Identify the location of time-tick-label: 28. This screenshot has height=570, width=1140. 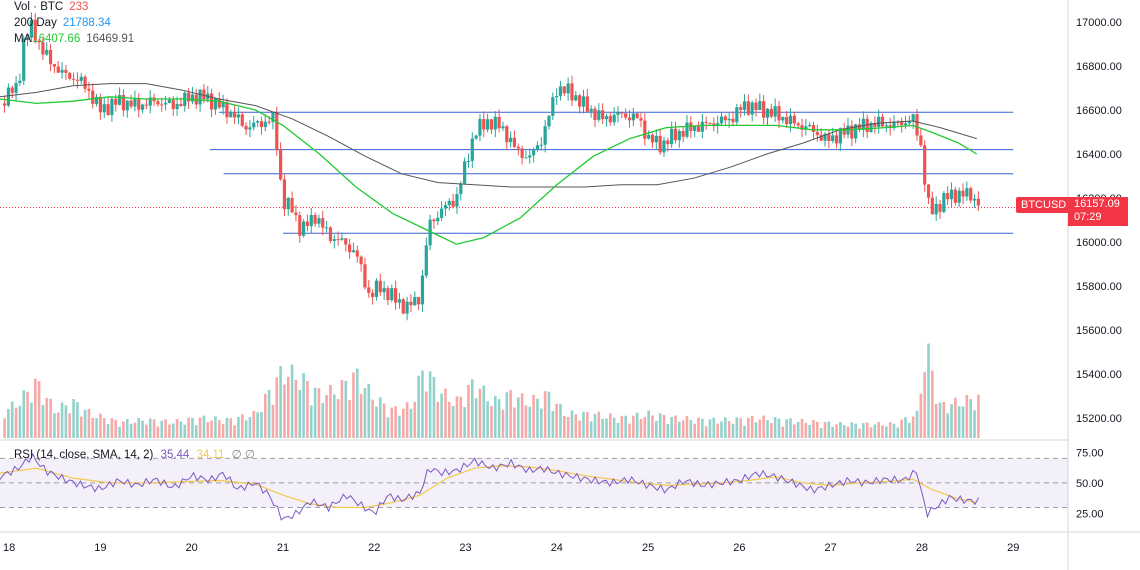
(922, 548).